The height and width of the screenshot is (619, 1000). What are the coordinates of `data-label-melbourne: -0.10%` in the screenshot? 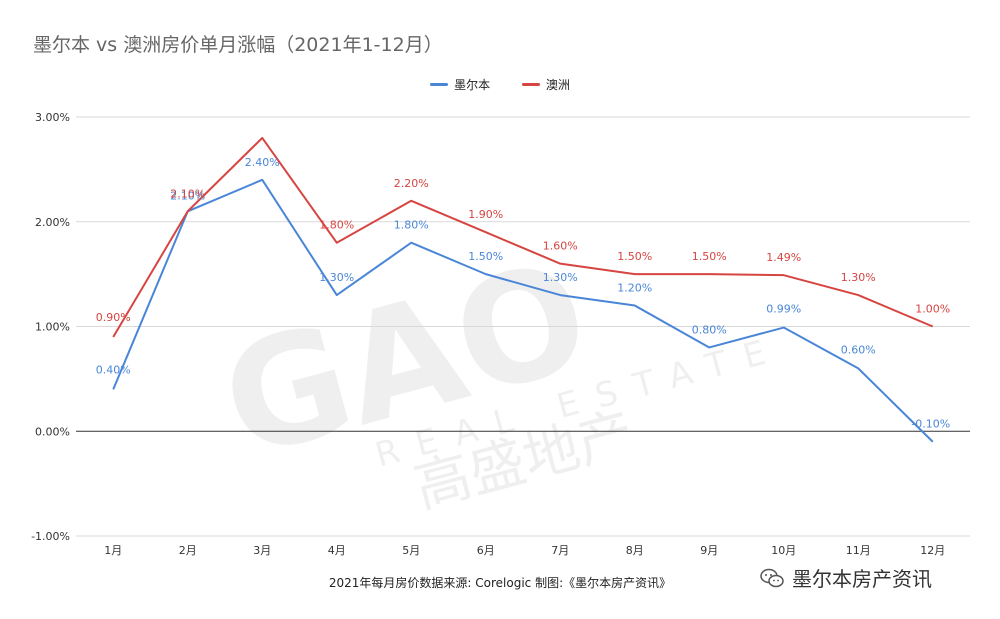 It's located at (930, 424).